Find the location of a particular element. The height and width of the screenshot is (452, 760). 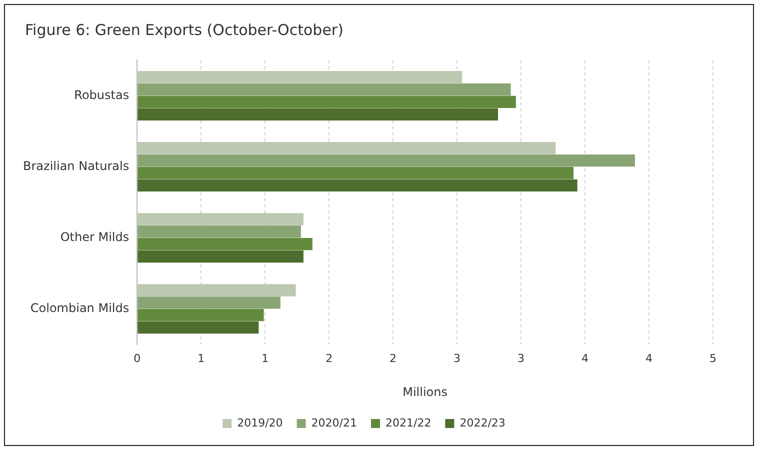

x-tick-label: 5 is located at coordinates (713, 358).